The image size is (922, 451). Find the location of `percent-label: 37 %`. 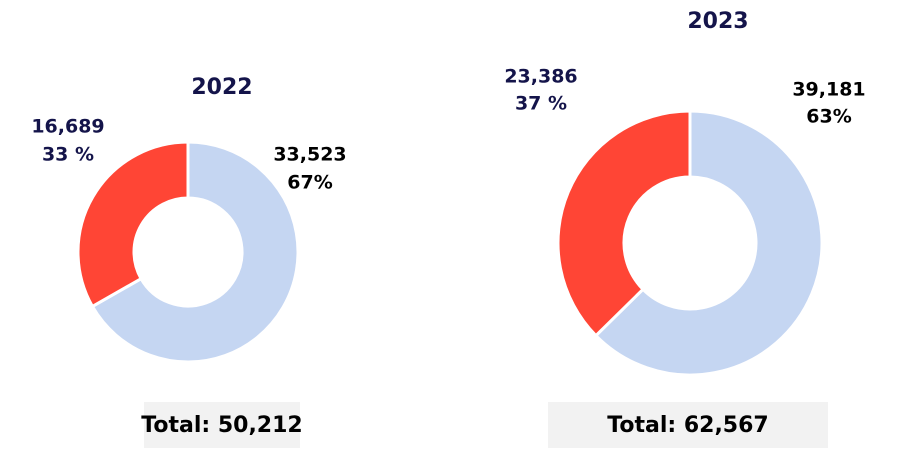

percent-label: 37 % is located at coordinates (541, 104).